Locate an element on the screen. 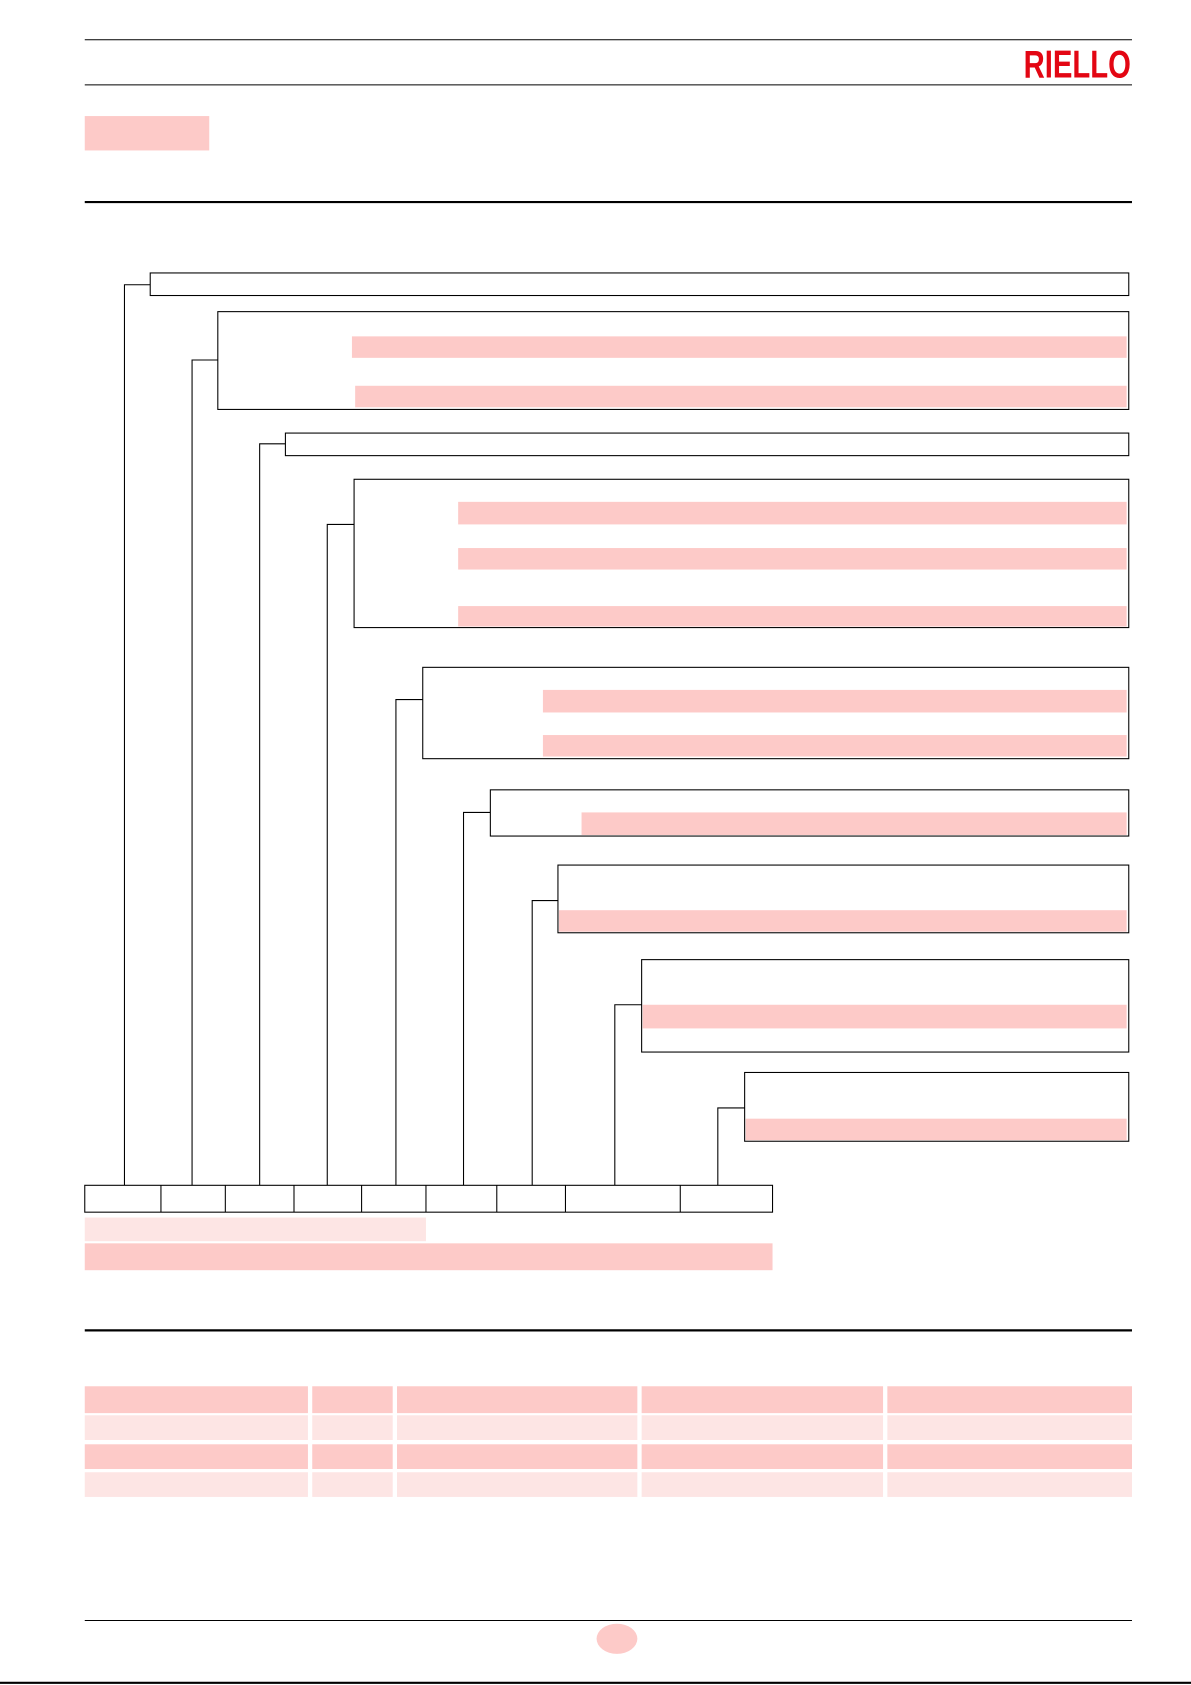 This screenshot has width=1191, height=1685. section-tag is located at coordinates (147, 133).